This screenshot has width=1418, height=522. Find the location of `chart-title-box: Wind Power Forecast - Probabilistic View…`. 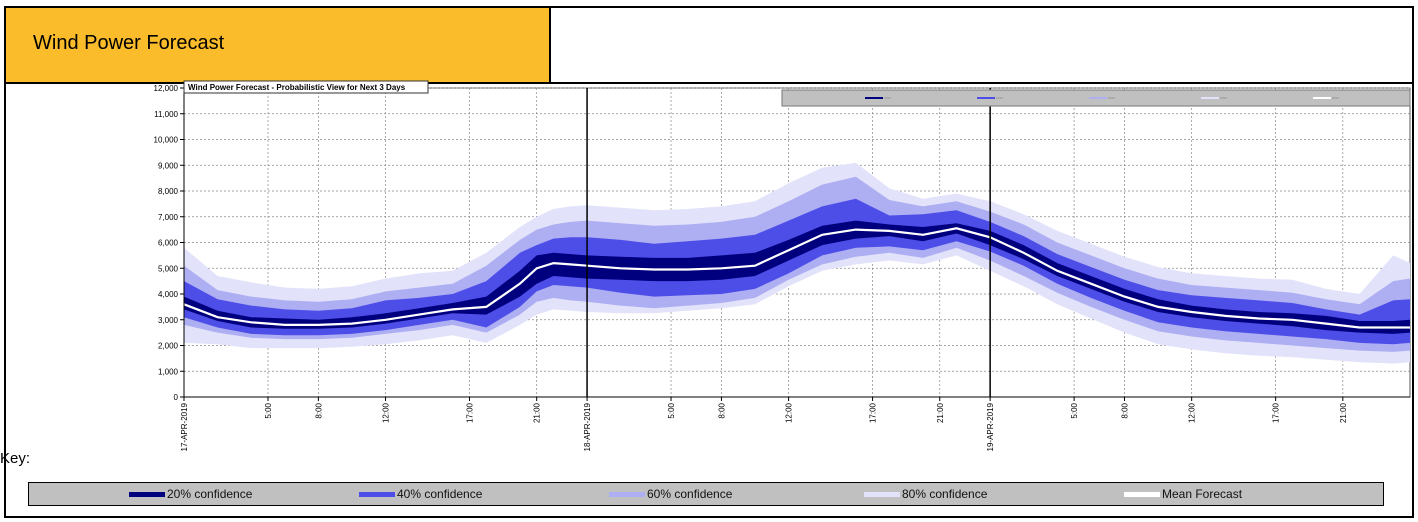

chart-title-box: Wind Power Forecast - Probabilistic View… is located at coordinates (306, 87).